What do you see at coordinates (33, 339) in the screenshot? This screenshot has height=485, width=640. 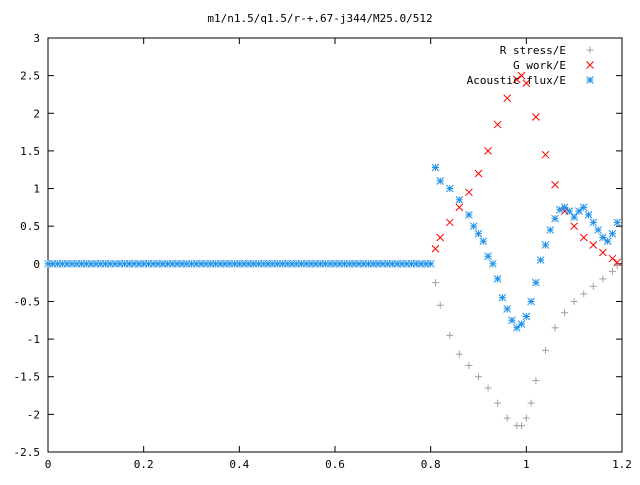 I see `y-tick-label: -1` at bounding box center [33, 339].